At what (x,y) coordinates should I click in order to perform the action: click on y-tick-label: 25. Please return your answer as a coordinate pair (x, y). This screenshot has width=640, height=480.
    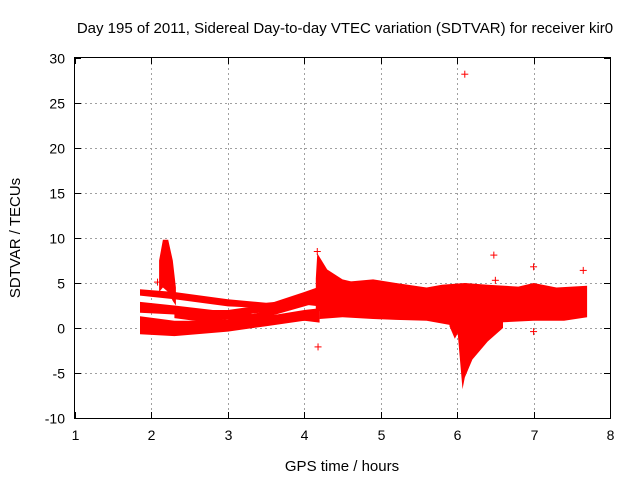
    Looking at the image, I should click on (57, 104).